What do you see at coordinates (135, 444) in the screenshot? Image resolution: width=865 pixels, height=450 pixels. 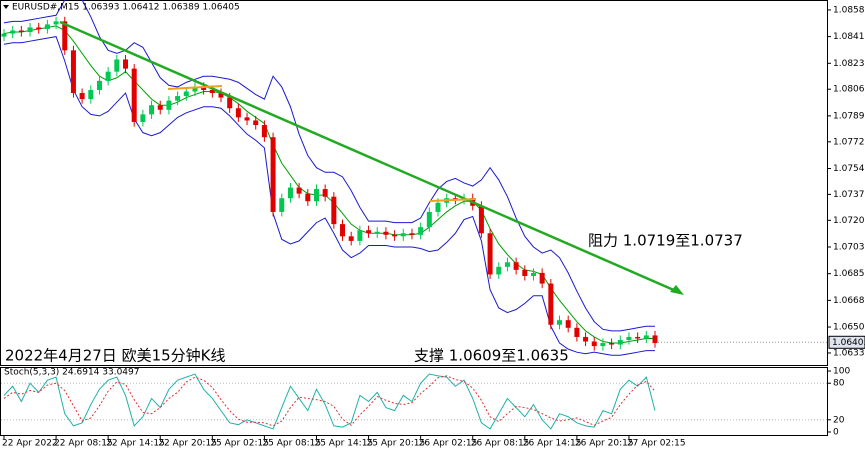 I see `x-tick-label: 22 Apr 14:15` at bounding box center [135, 444].